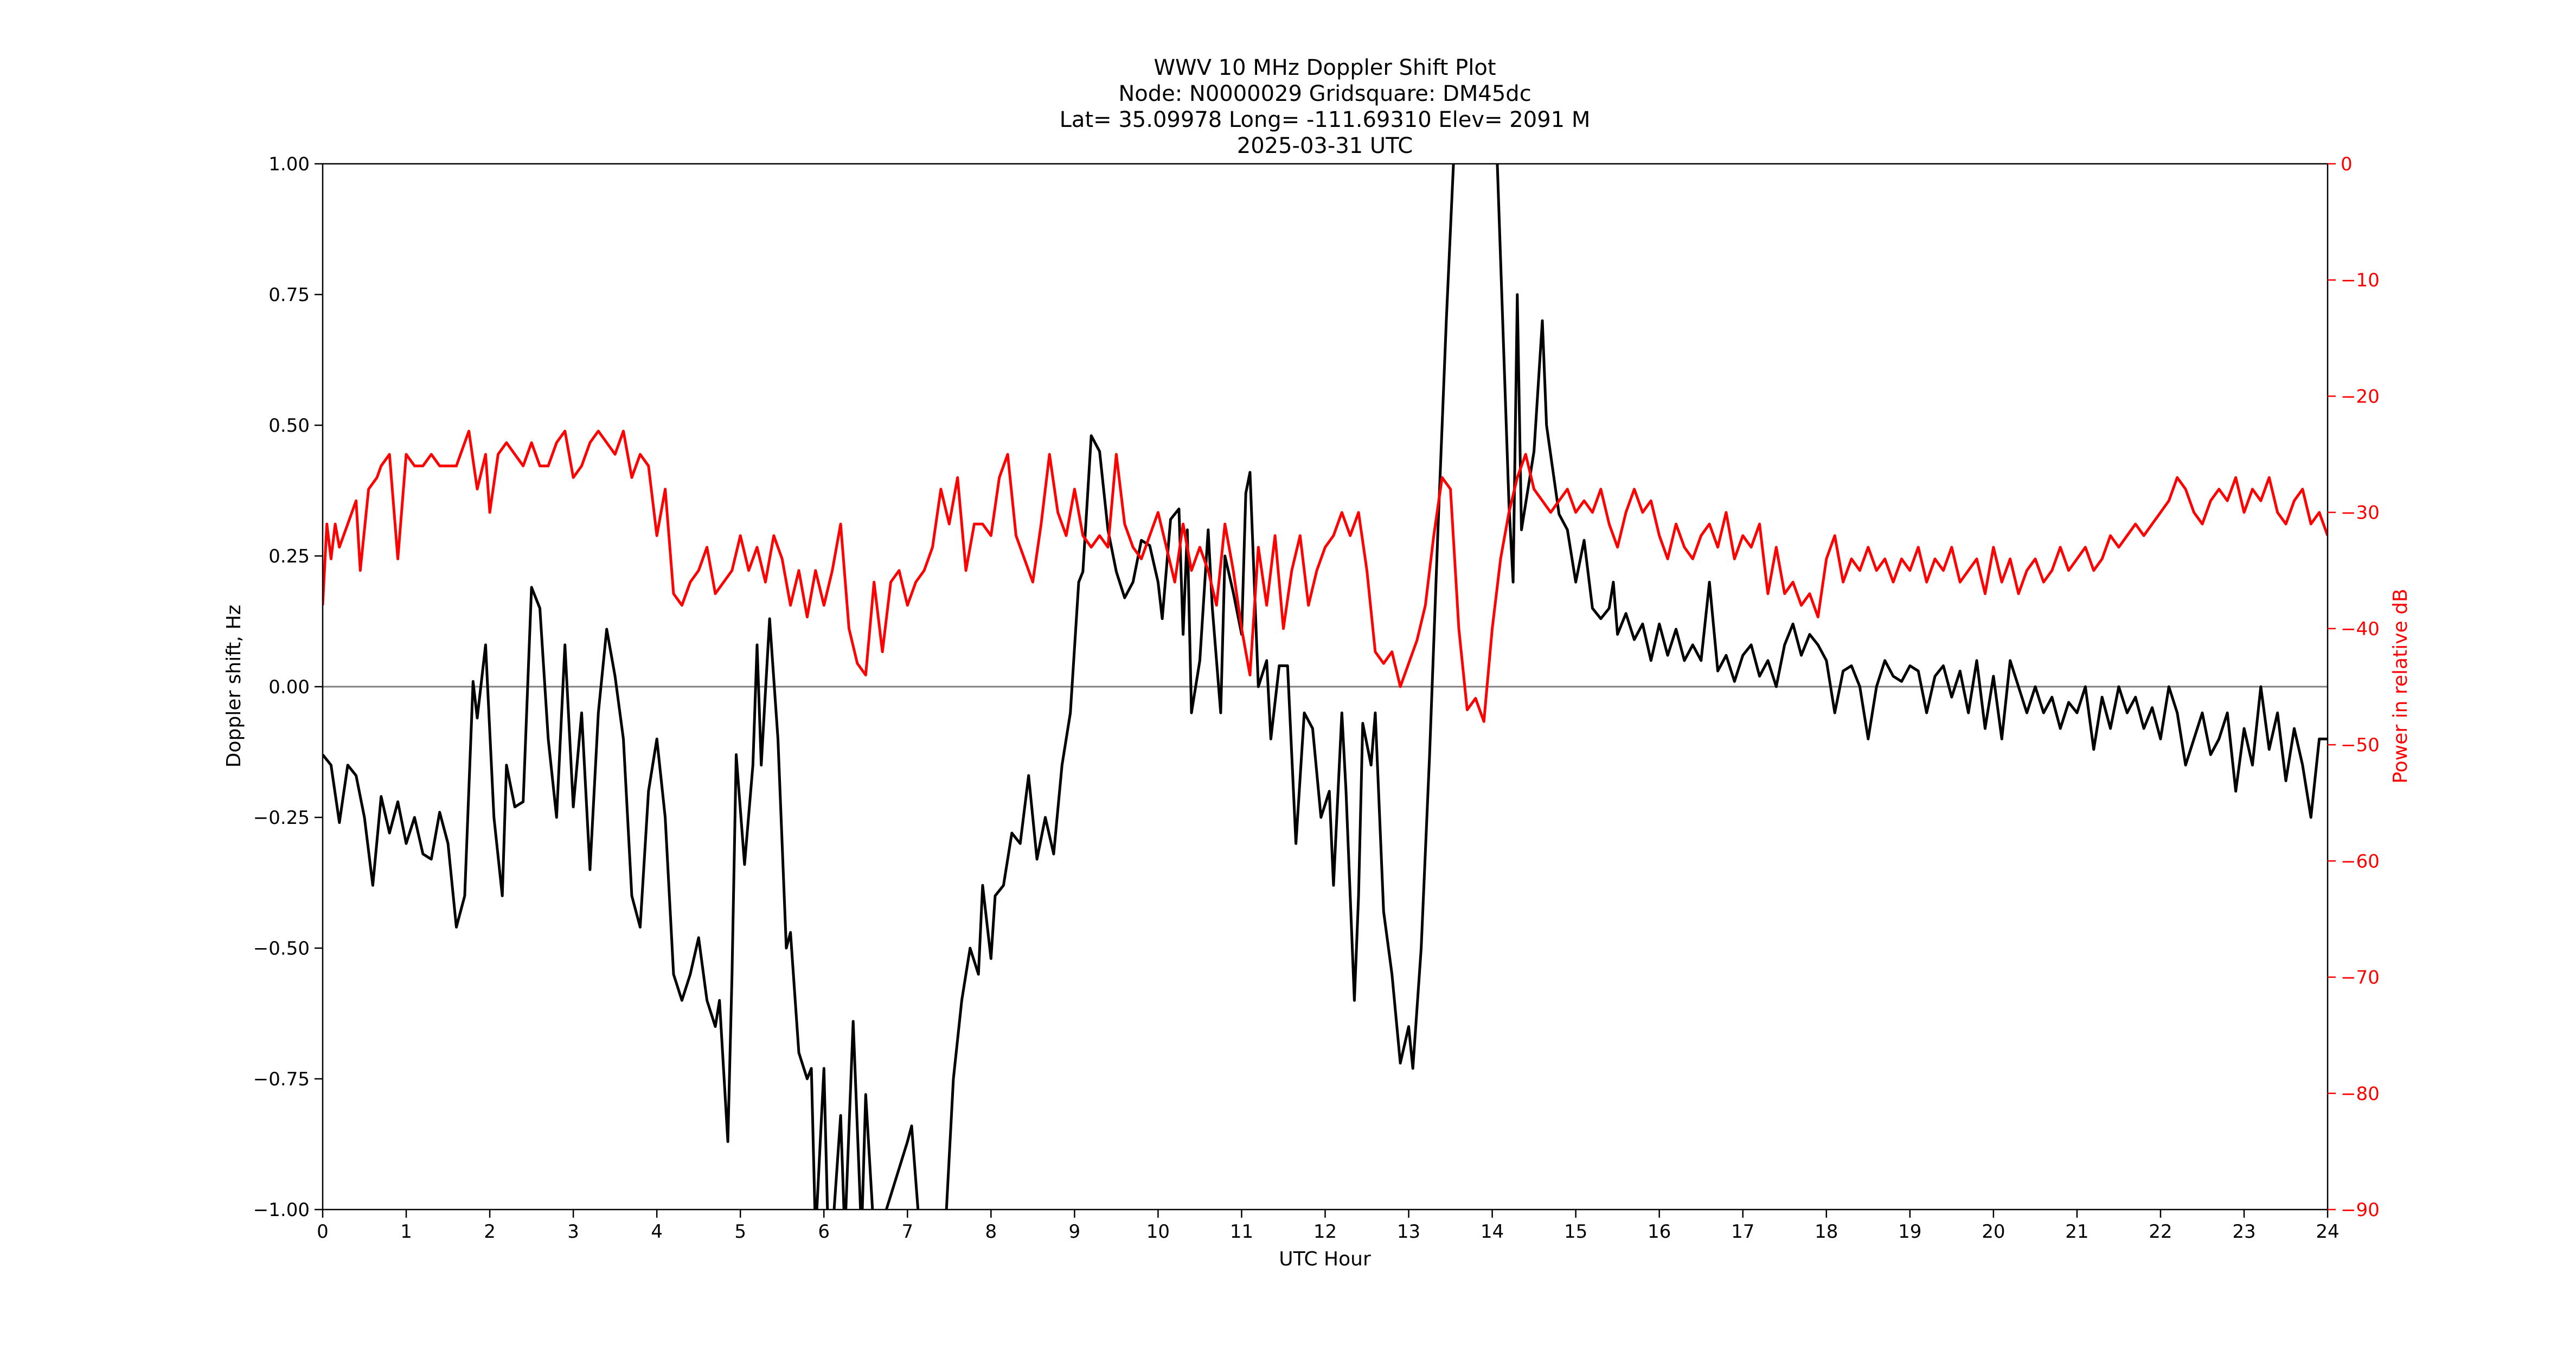 The height and width of the screenshot is (1356, 2576). Describe the element at coordinates (1826, 1232) in the screenshot. I see `x-tick-label: 18` at that location.